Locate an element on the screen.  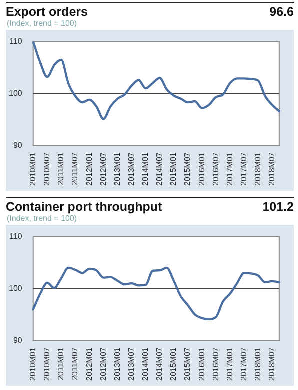
text: 96.6 is located at coordinates (282, 12).